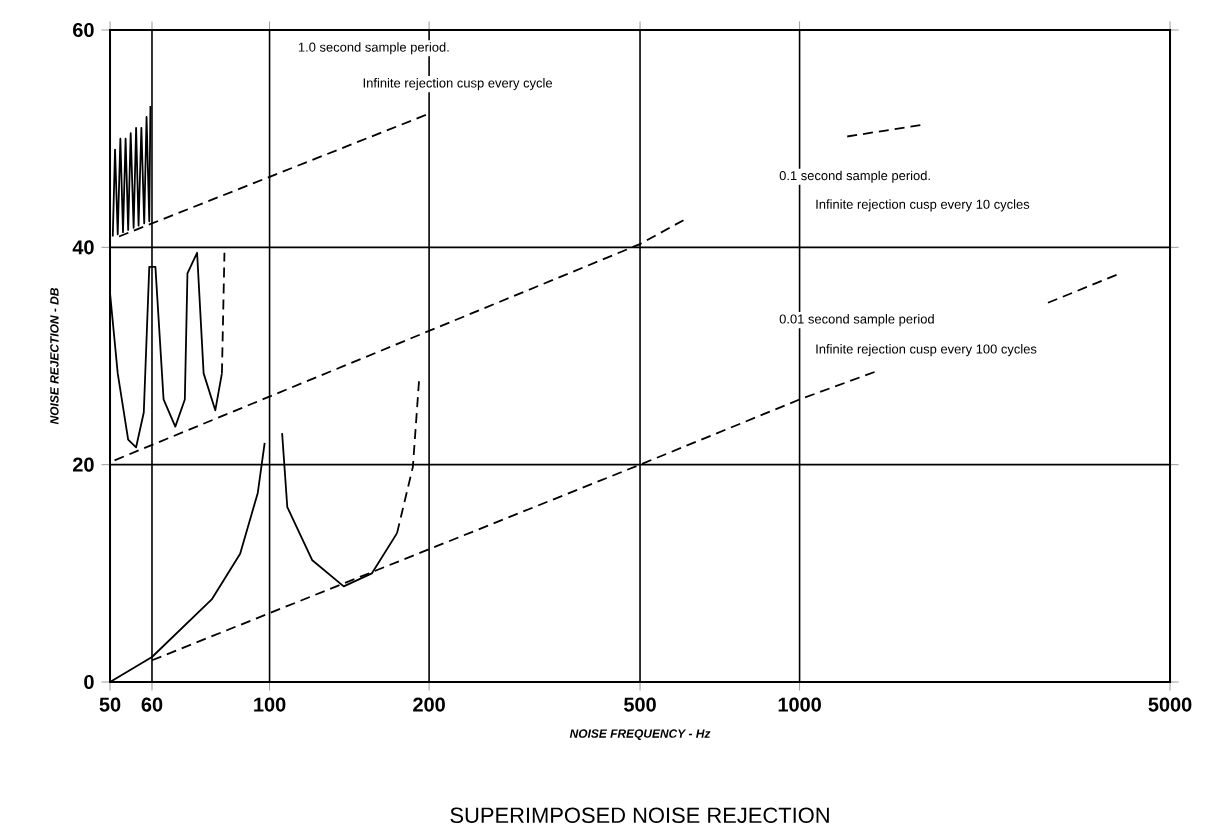 The image size is (1210, 836). Describe the element at coordinates (83, 464) in the screenshot. I see `y-tick-label: 20` at that location.